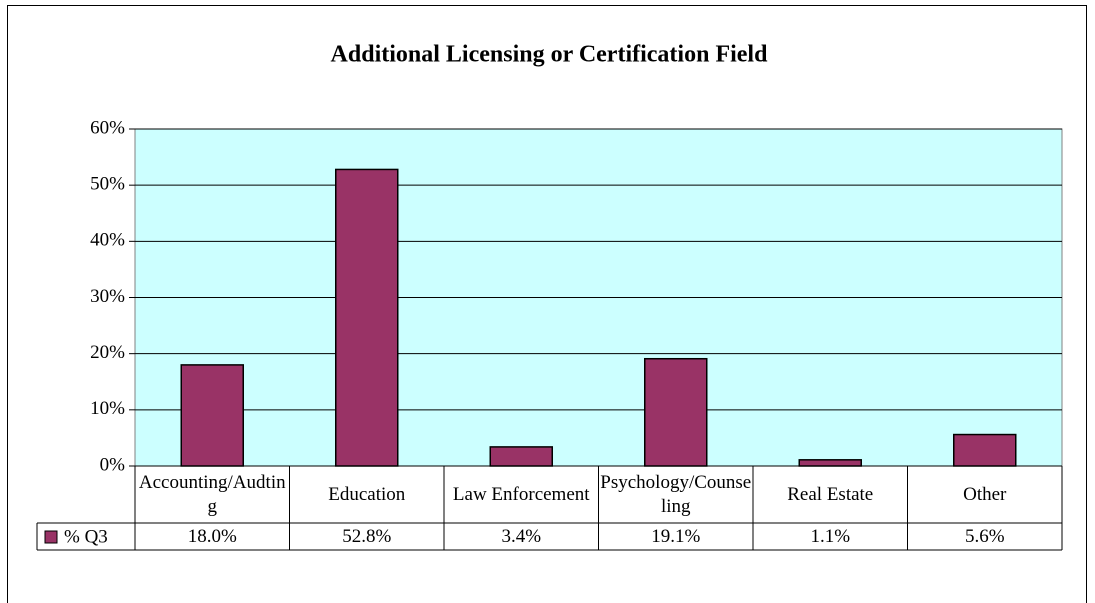 The width and height of the screenshot is (1095, 603). I want to click on x-tick-label: Other, so click(985, 494).